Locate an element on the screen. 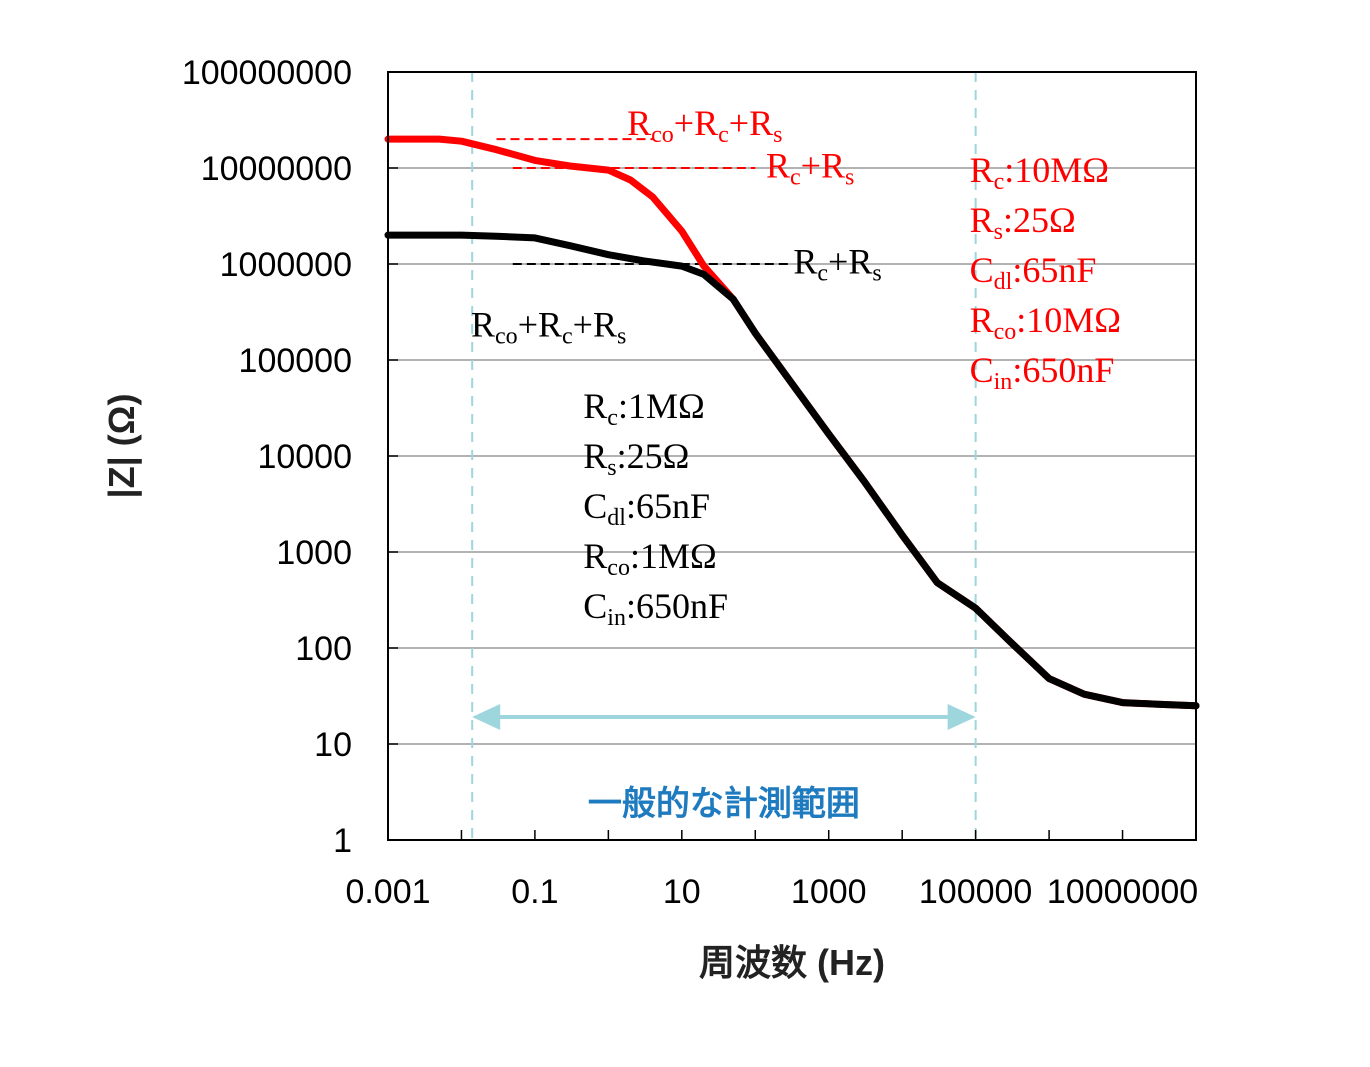  y-tick-label: 10 is located at coordinates (333, 745).